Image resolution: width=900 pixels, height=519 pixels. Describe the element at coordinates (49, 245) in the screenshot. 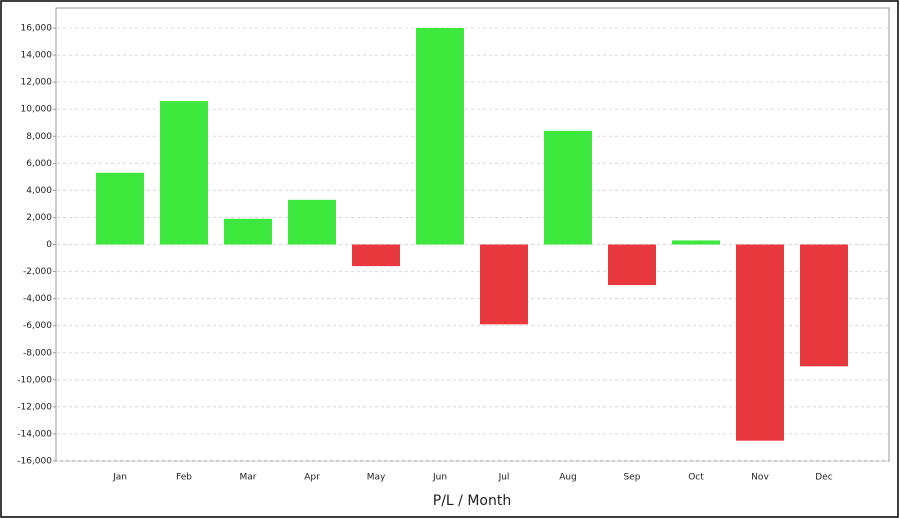

I see `y-tick-label: 0` at that location.